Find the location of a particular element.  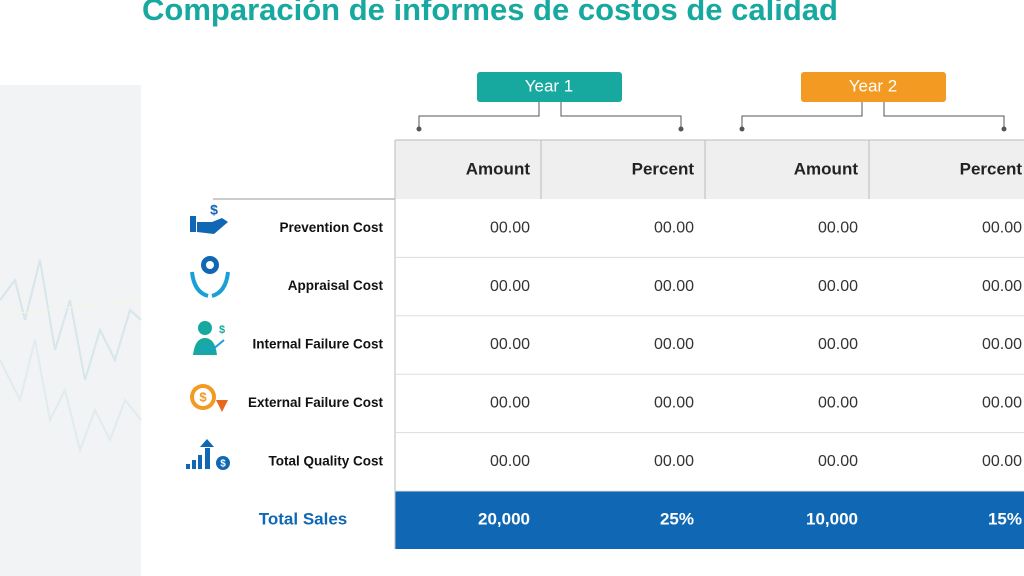

year-label: Year 1 is located at coordinates (549, 85).